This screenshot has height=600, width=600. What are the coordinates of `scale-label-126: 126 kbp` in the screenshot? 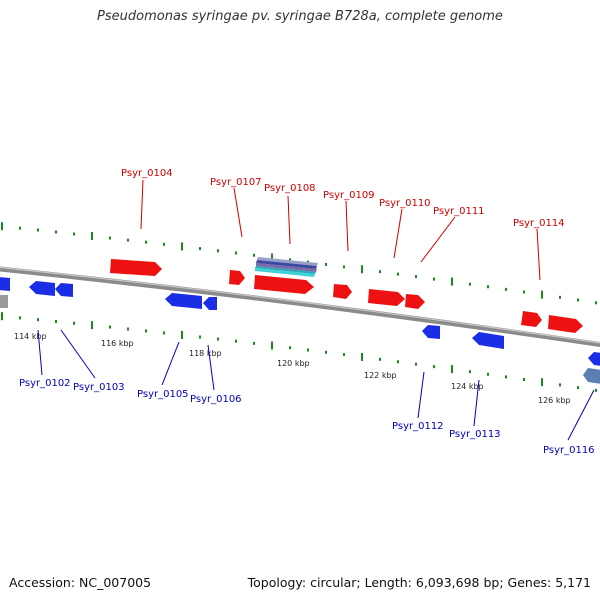 It's located at (554, 400).